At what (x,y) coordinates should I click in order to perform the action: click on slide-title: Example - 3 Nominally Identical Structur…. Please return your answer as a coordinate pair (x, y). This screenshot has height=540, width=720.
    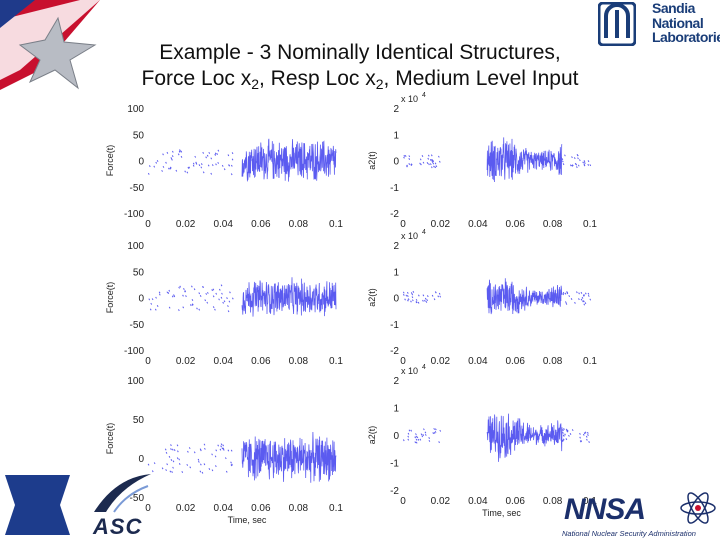
    Looking at the image, I should click on (360, 68).